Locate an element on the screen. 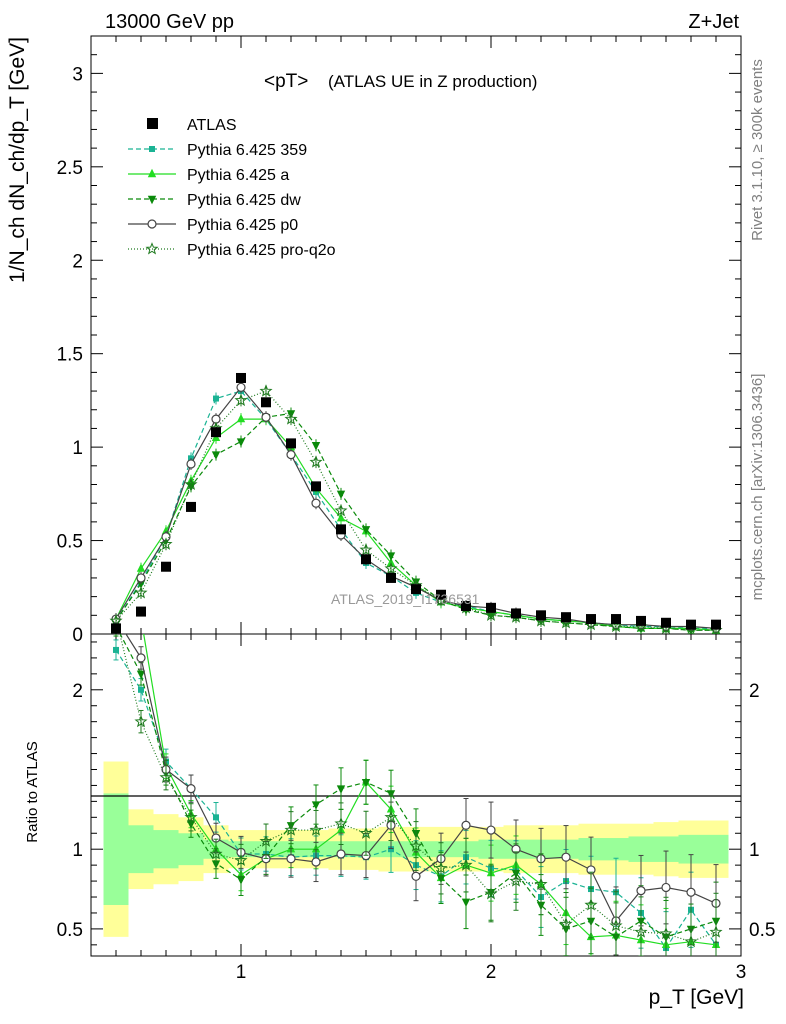  y-tick-label: 3 is located at coordinates (77, 74).